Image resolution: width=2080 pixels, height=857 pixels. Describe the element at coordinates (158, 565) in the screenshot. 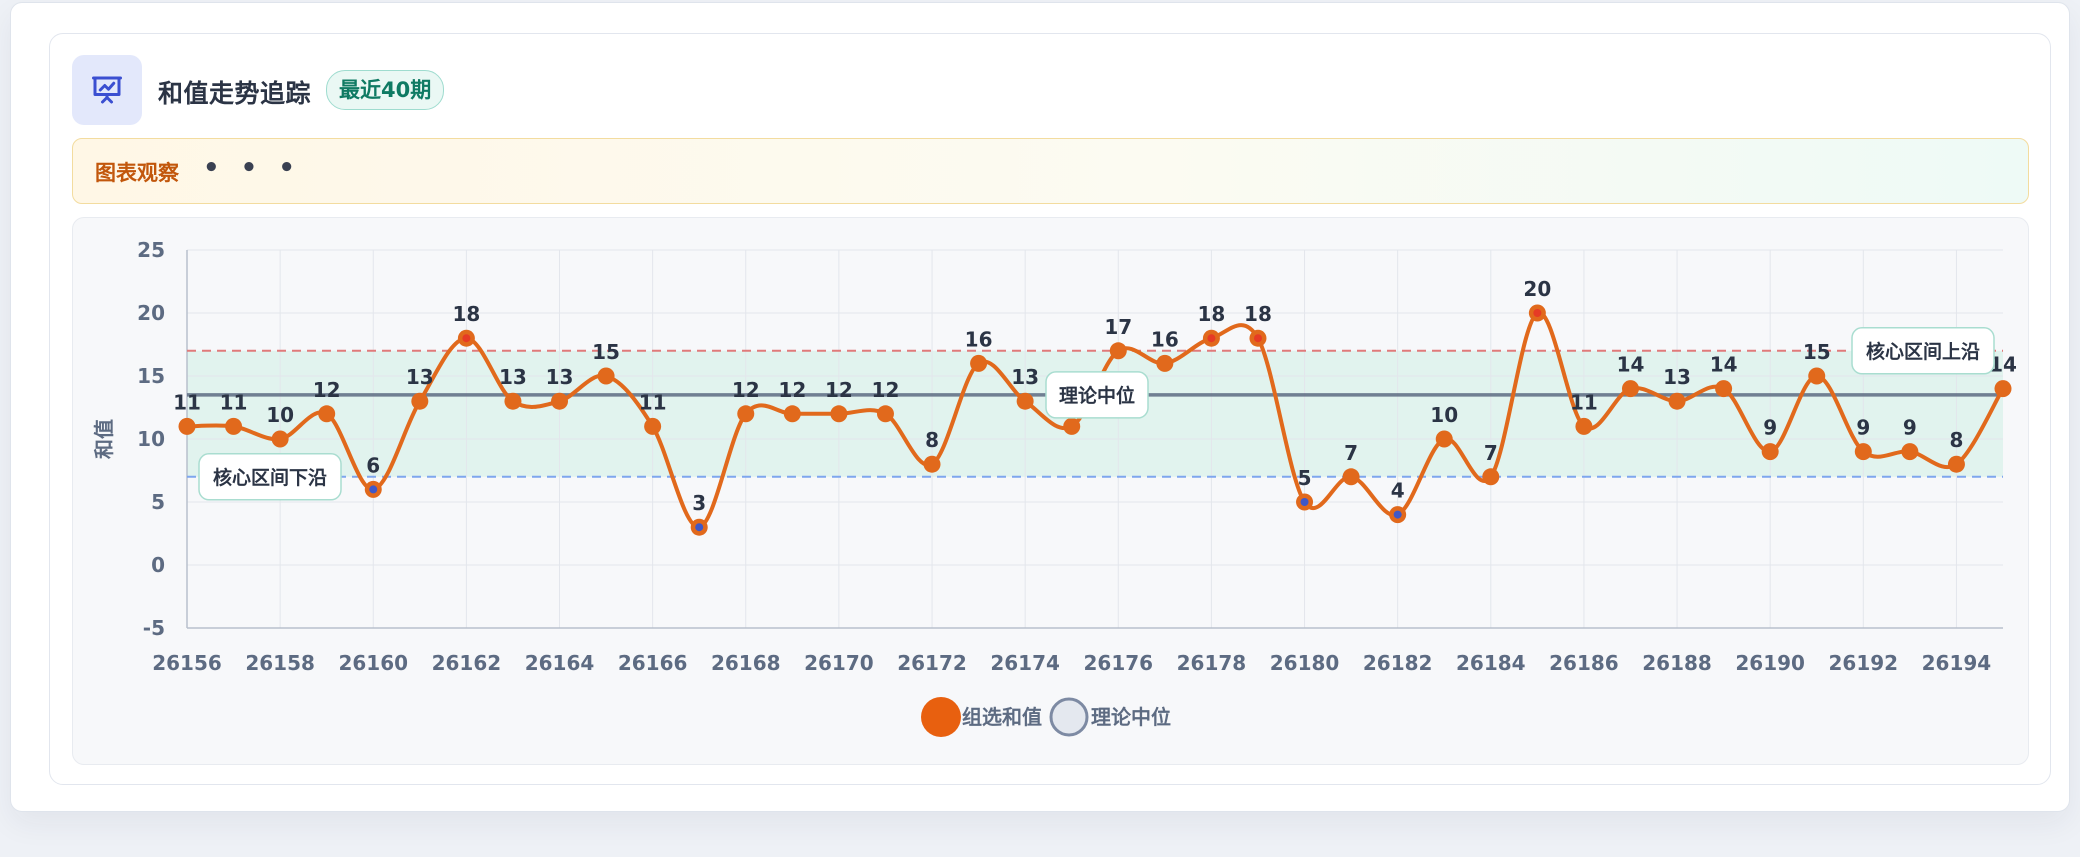

I see `y-tick-label: 0` at that location.